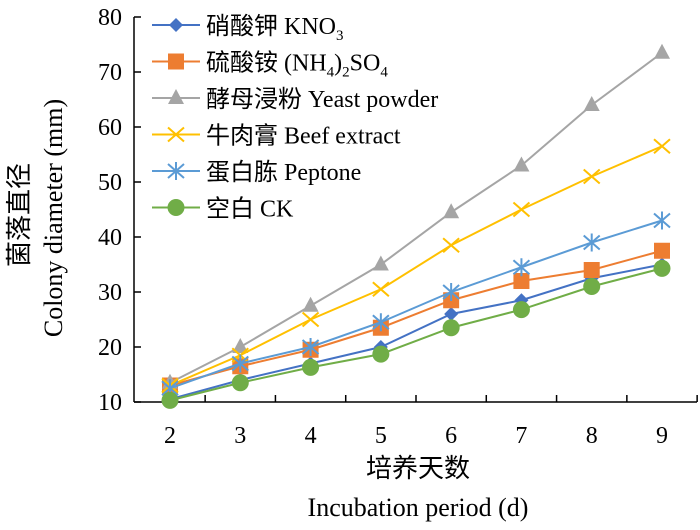  What do you see at coordinates (310, 27) in the screenshot?
I see `legend-label-en: KNO` at bounding box center [310, 27].